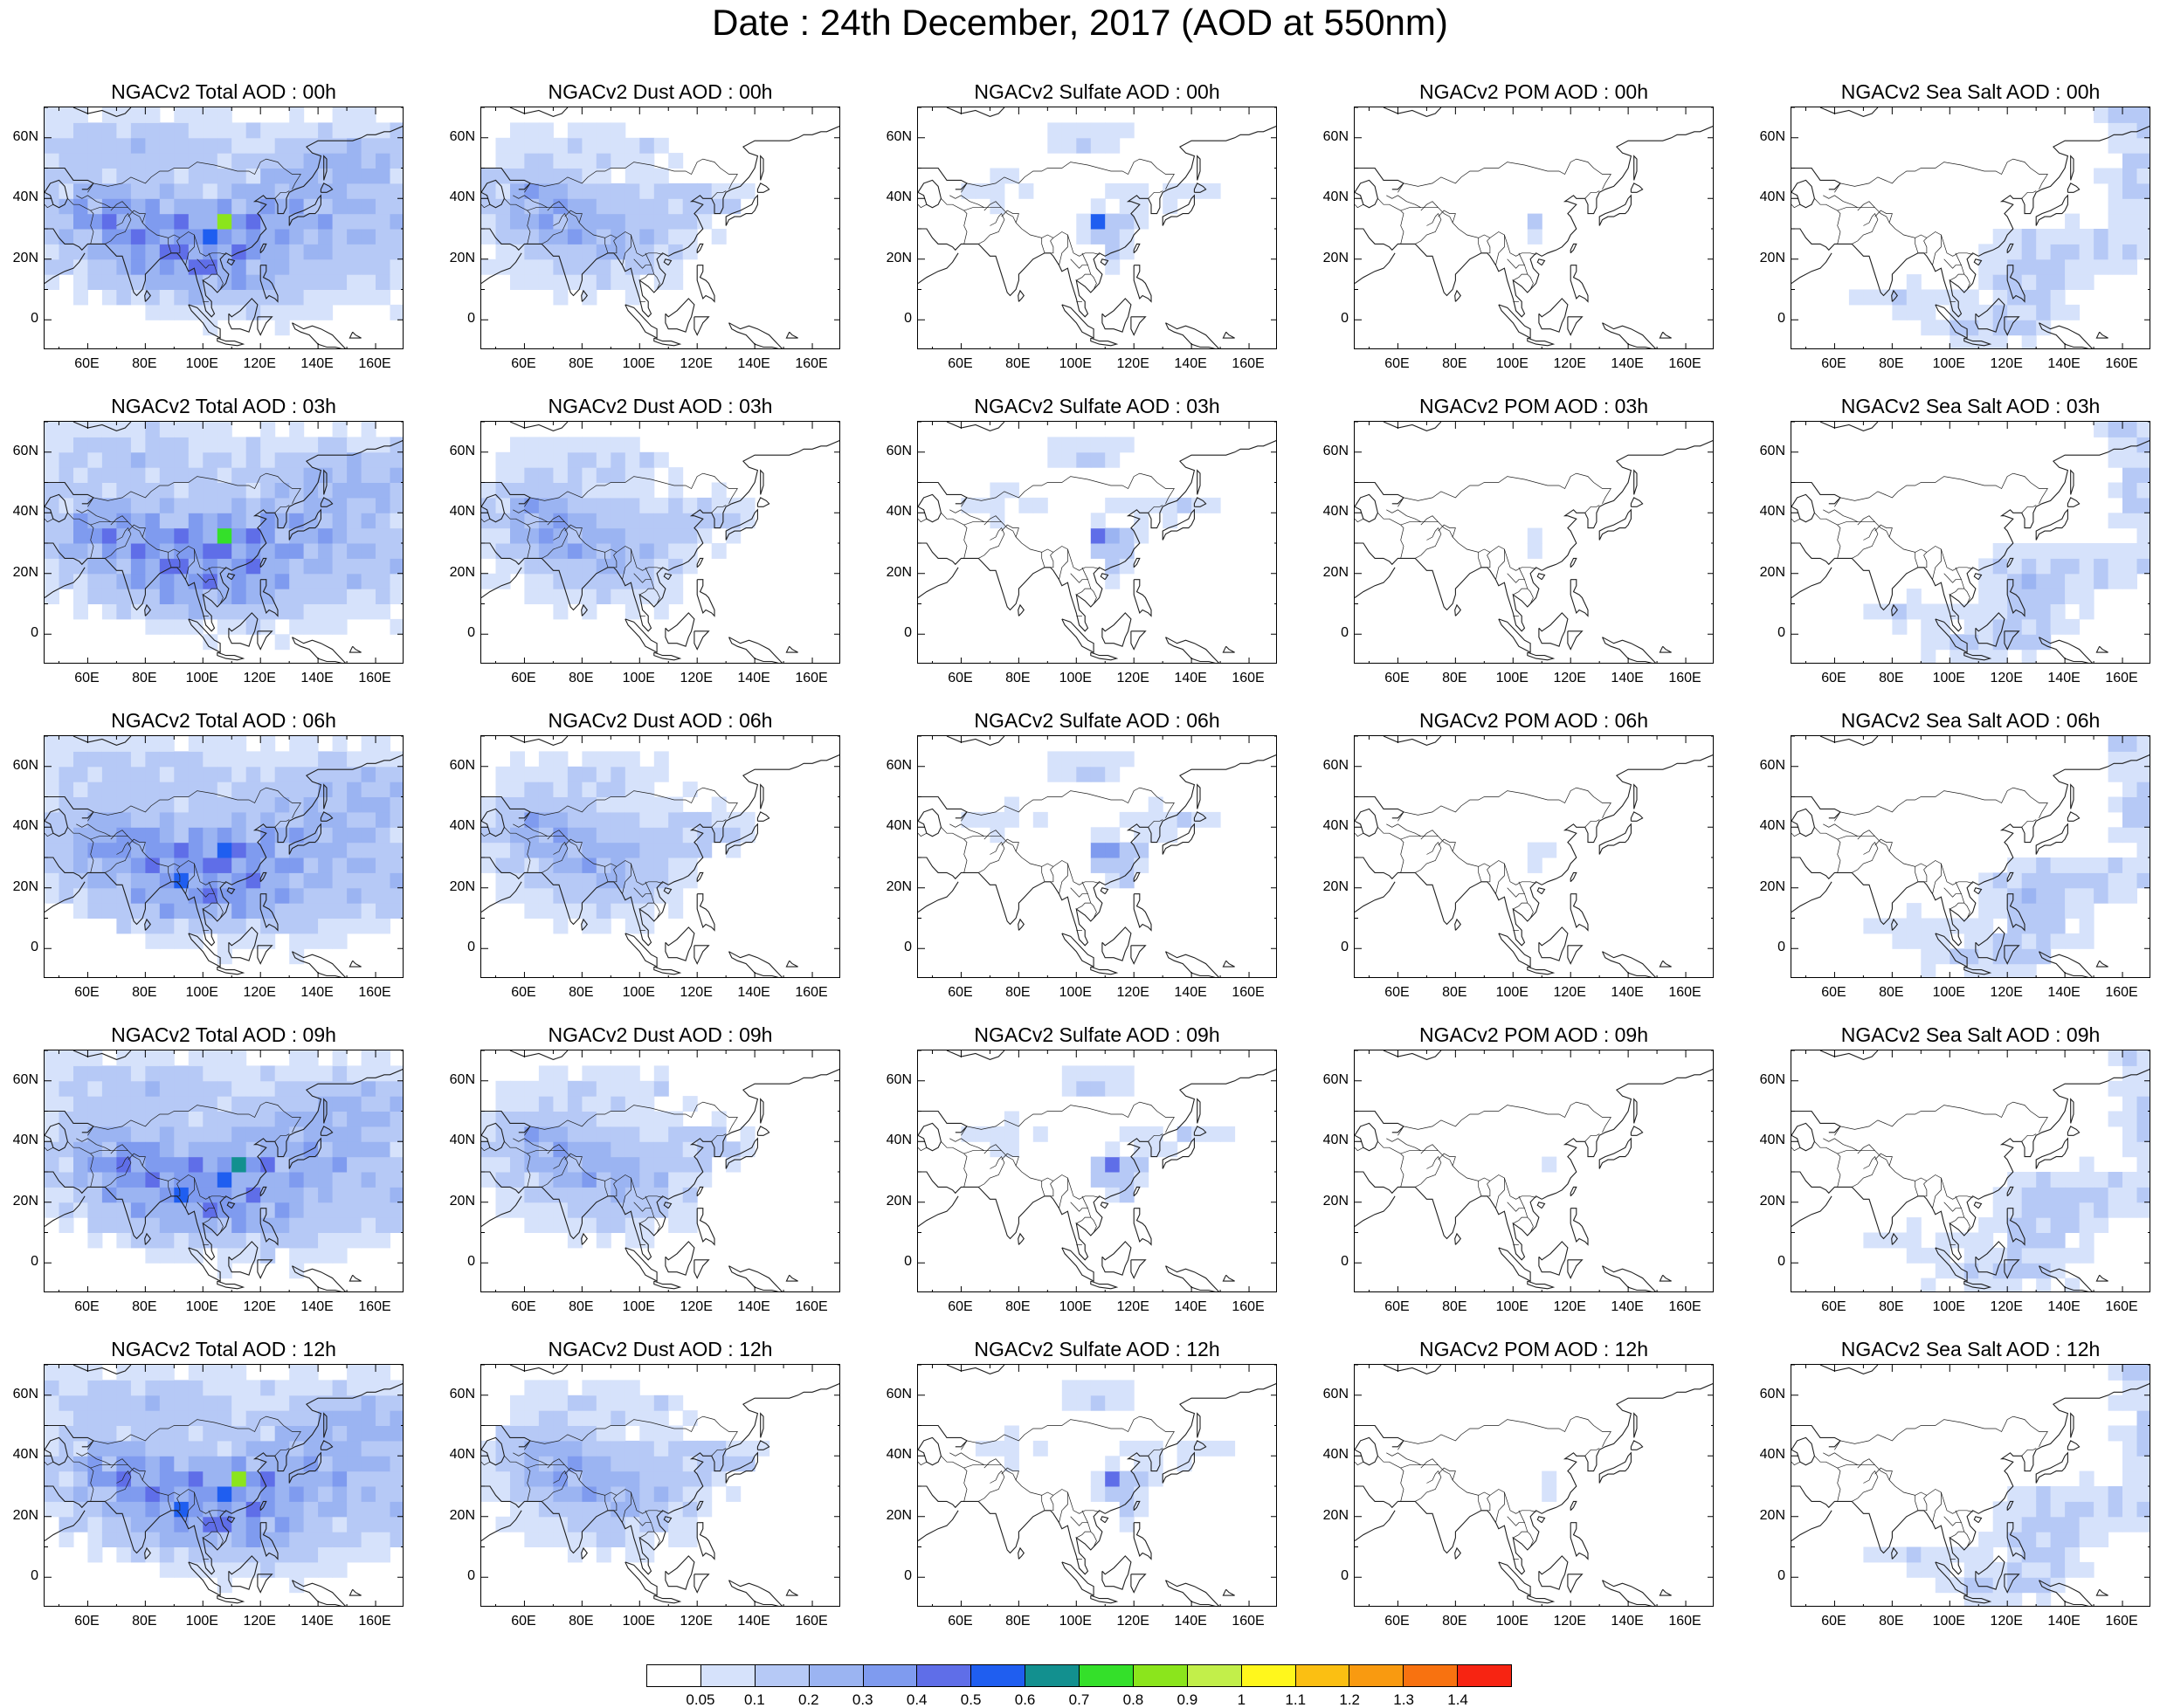 The image size is (2160, 1708). I want to click on lon-tick-label: 100E, so click(638, 678).